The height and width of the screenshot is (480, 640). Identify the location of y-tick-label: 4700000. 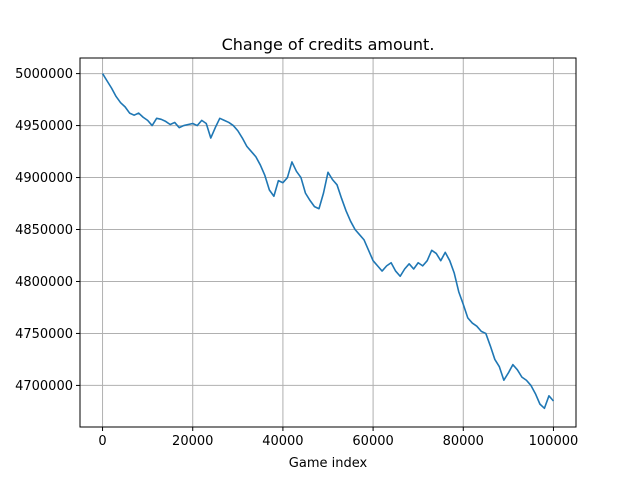
(44, 386).